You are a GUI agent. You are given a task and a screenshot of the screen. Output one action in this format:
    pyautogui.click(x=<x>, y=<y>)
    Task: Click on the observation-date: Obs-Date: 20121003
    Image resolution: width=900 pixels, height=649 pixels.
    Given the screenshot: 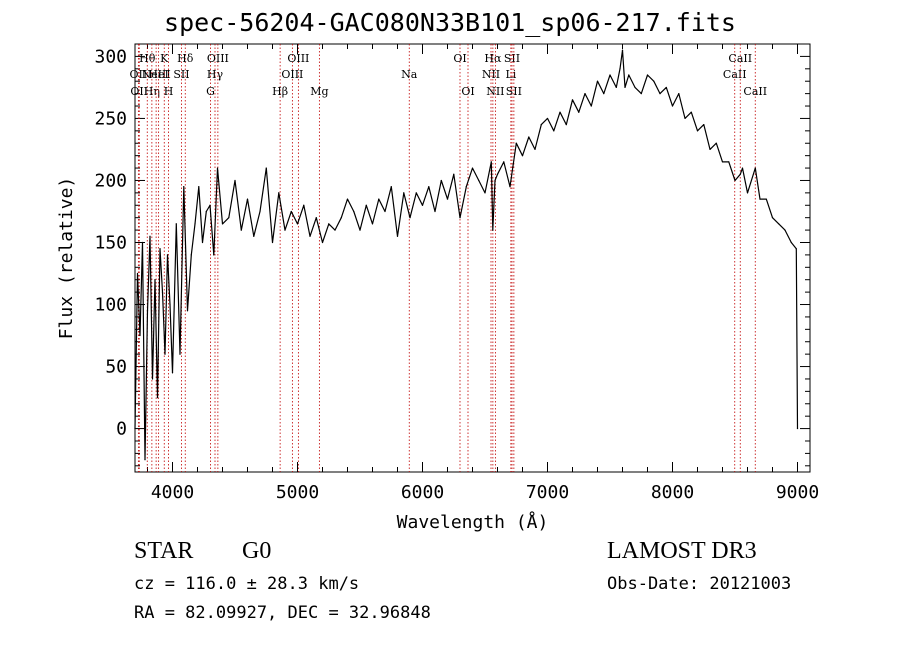 What is the action you would take?
    pyautogui.click(x=699, y=584)
    